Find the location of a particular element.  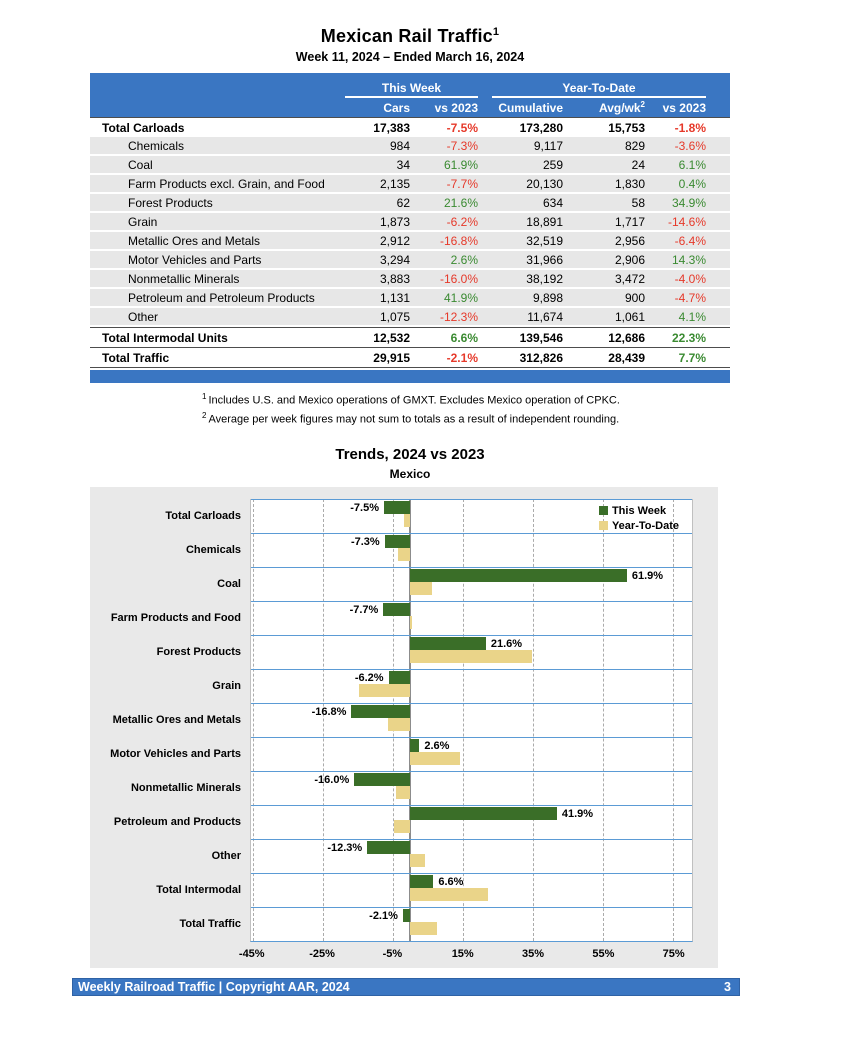

ytd-vs-2023-cell: 6.1% is located at coordinates (692, 164).